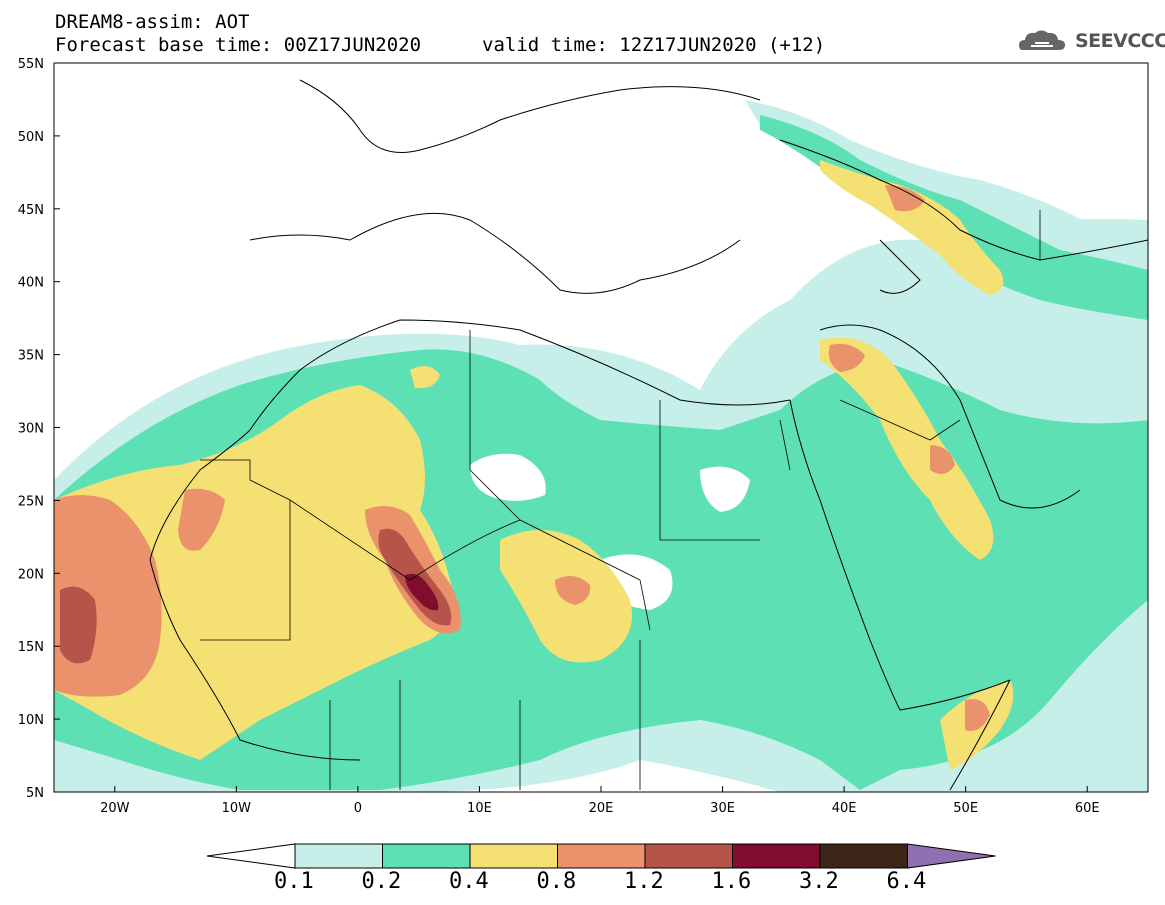 The width and height of the screenshot is (1165, 905). Describe the element at coordinates (722, 808) in the screenshot. I see `lon-label: 30E` at that location.